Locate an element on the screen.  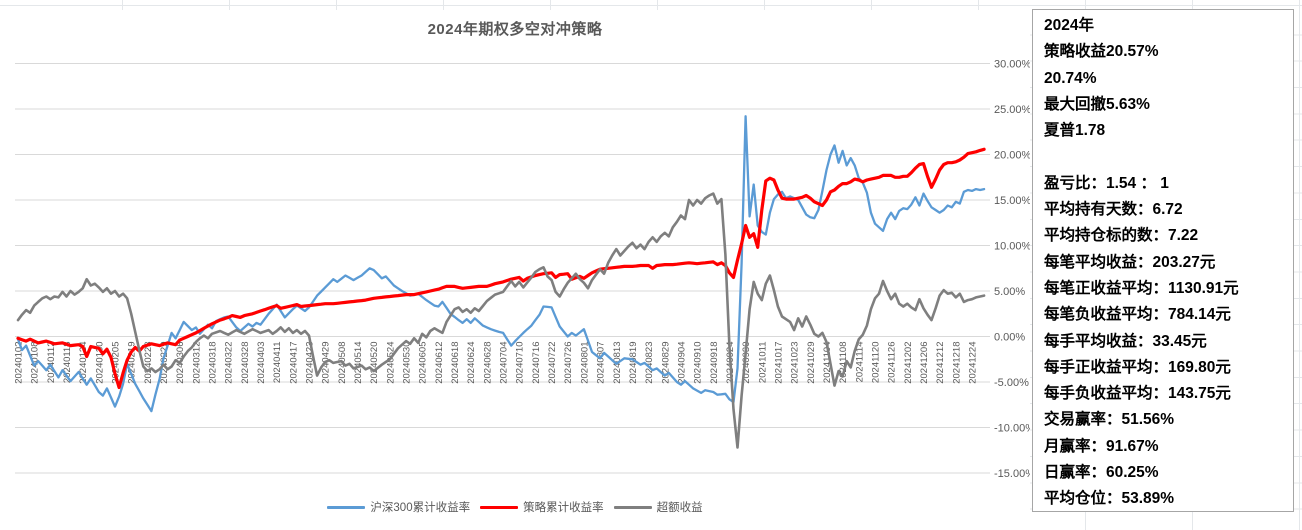
legend-item: 沪深300累计收益率 is located at coordinates (398, 507).